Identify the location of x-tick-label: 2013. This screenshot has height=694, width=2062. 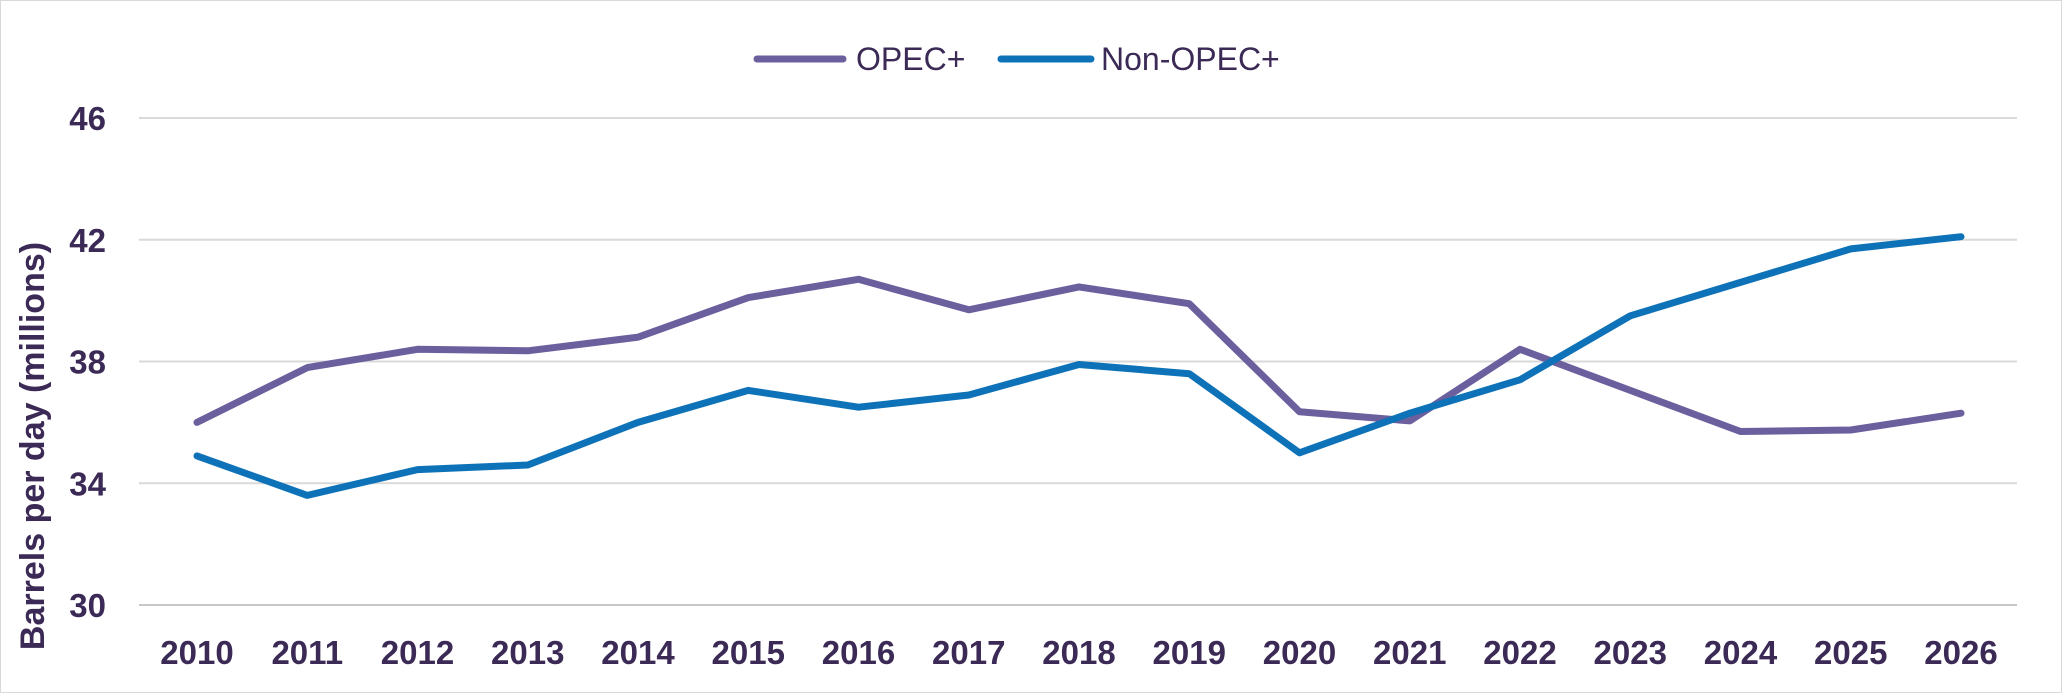
(527, 652).